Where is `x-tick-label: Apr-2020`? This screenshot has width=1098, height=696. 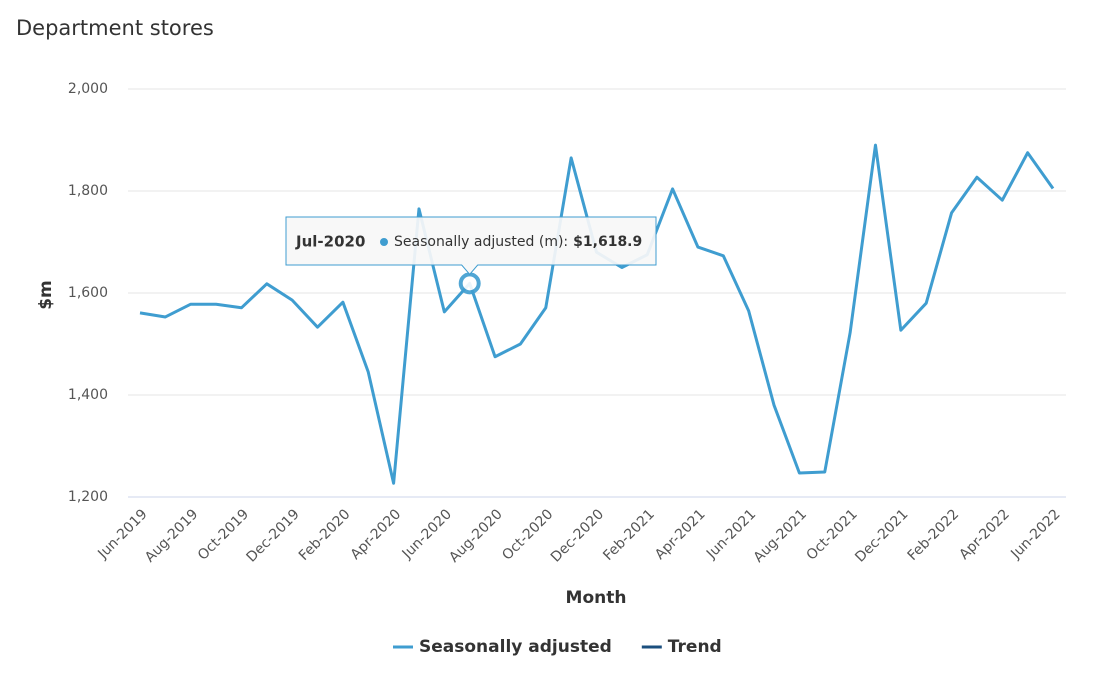 x-tick-label: Apr-2020 is located at coordinates (376, 534).